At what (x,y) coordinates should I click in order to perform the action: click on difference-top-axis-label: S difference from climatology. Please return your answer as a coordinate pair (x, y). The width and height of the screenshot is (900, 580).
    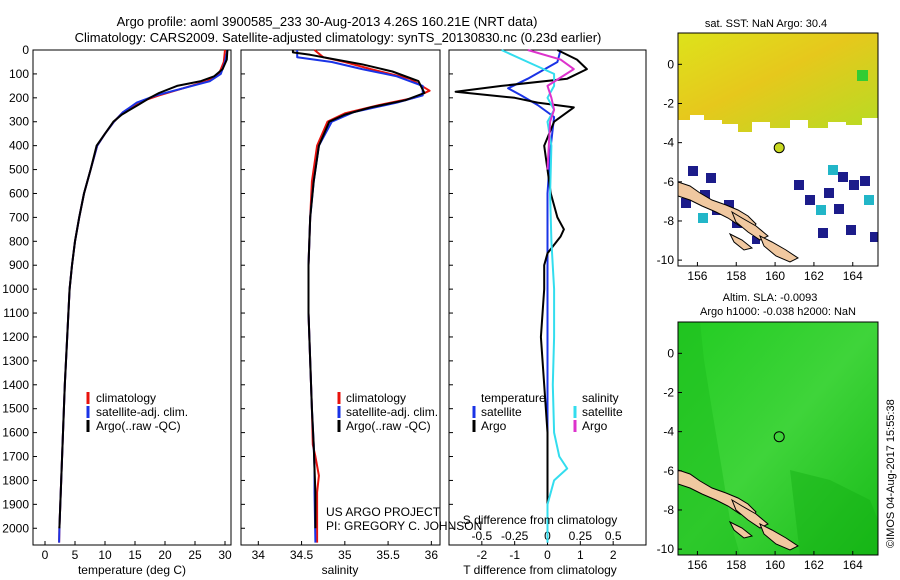
    Looking at the image, I should click on (540, 520).